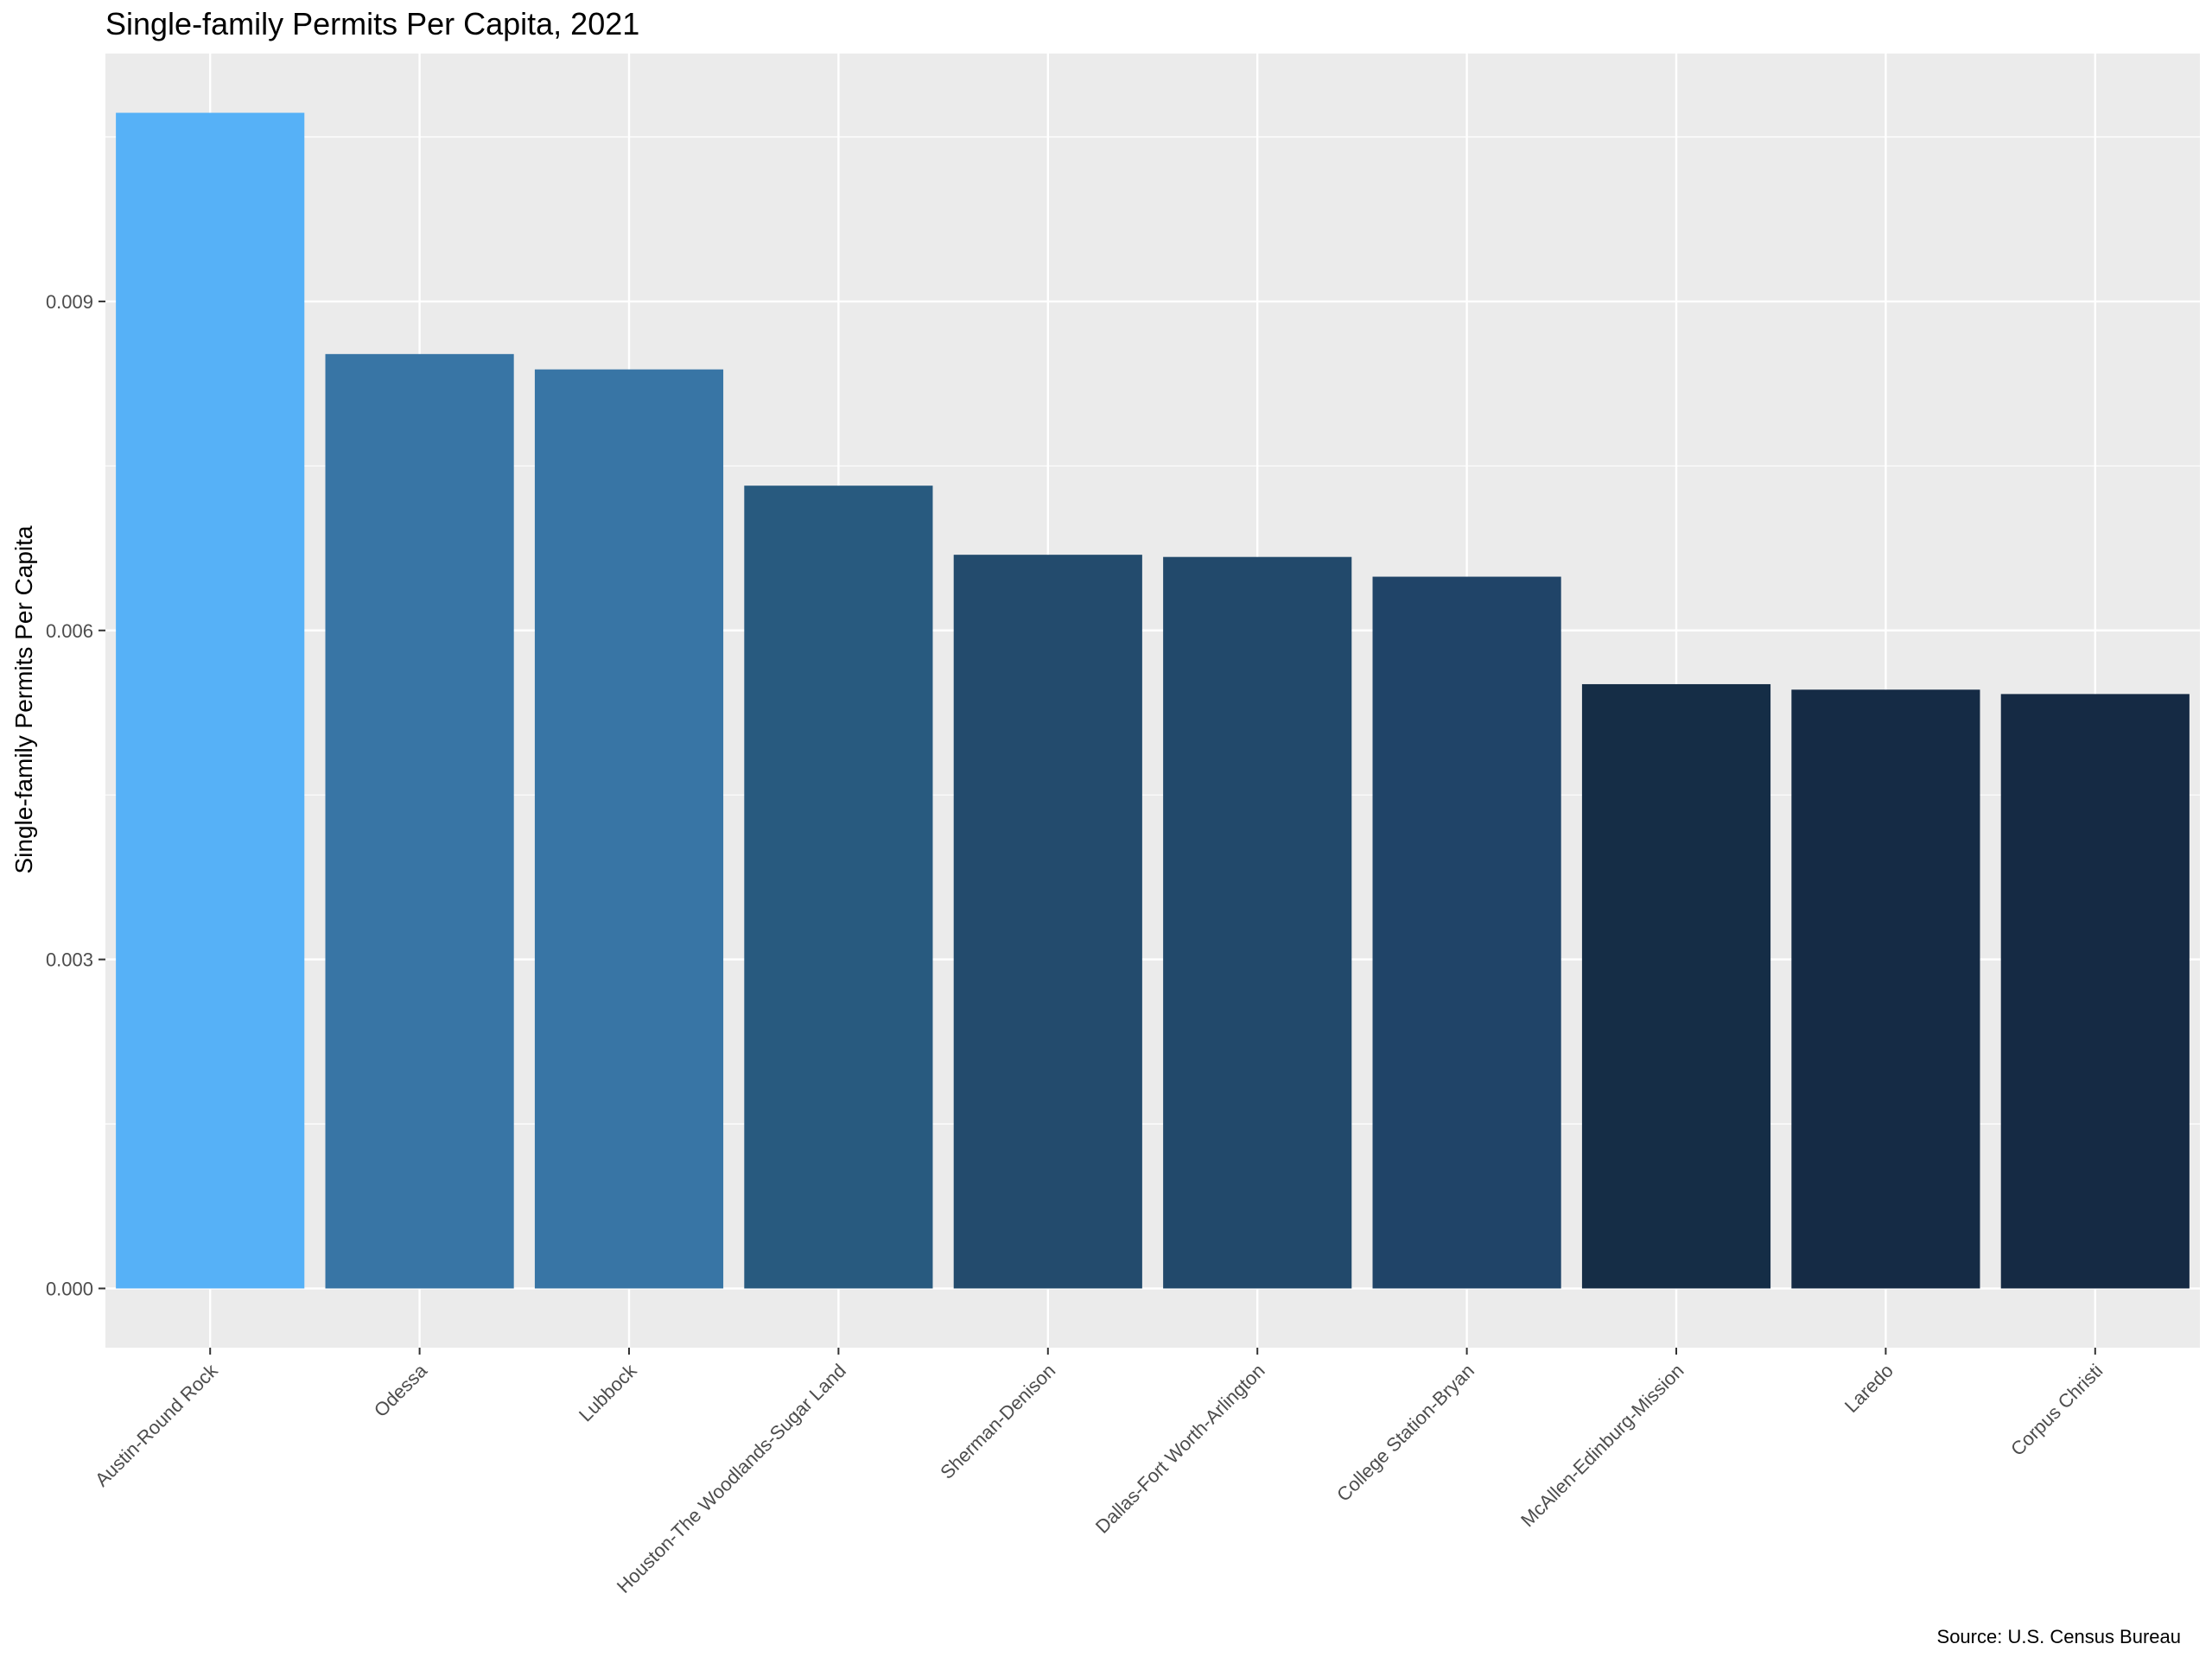  What do you see at coordinates (2095, 992) in the screenshot?
I see `bar-corpus-christi` at bounding box center [2095, 992].